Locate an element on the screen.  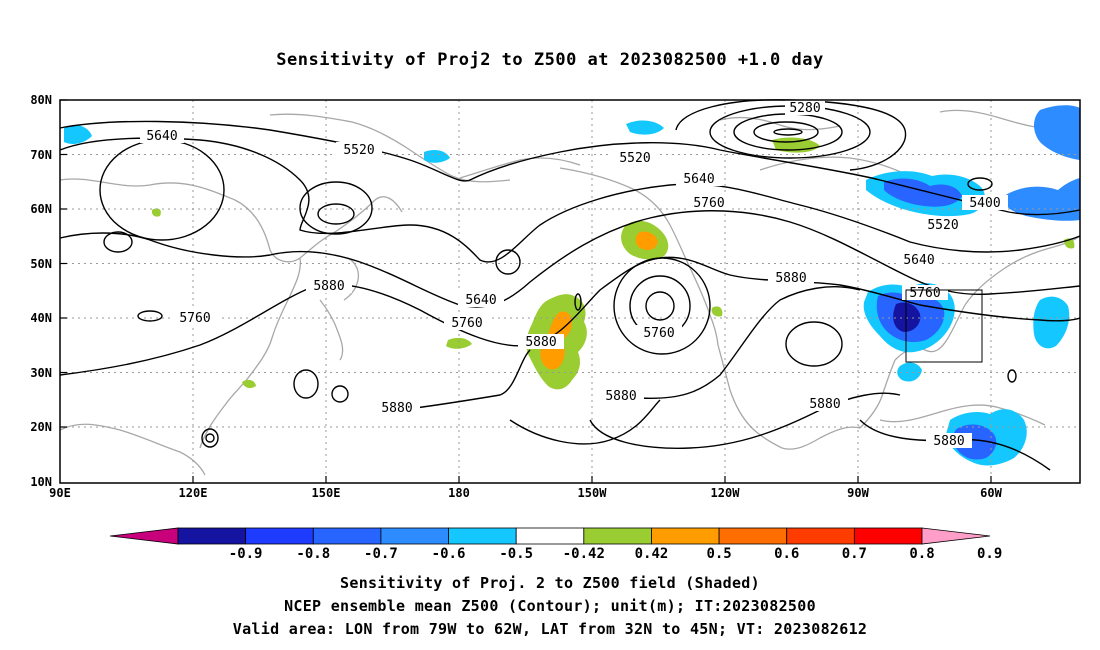
colorbar-tick-label: -0.5 is located at coordinates (516, 554).